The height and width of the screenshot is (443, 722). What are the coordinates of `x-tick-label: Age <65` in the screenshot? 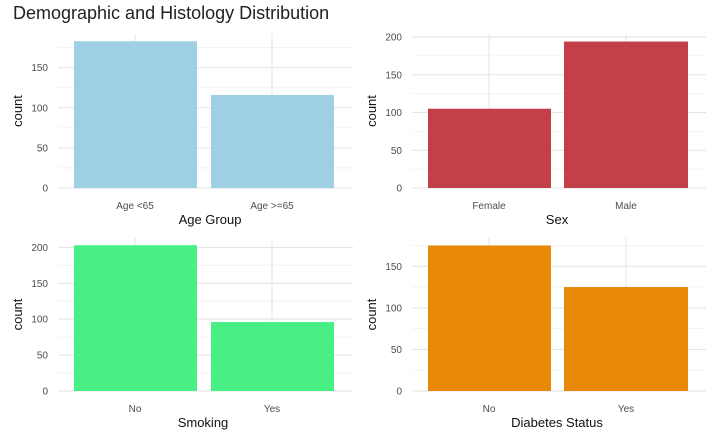 It's located at (135, 206).